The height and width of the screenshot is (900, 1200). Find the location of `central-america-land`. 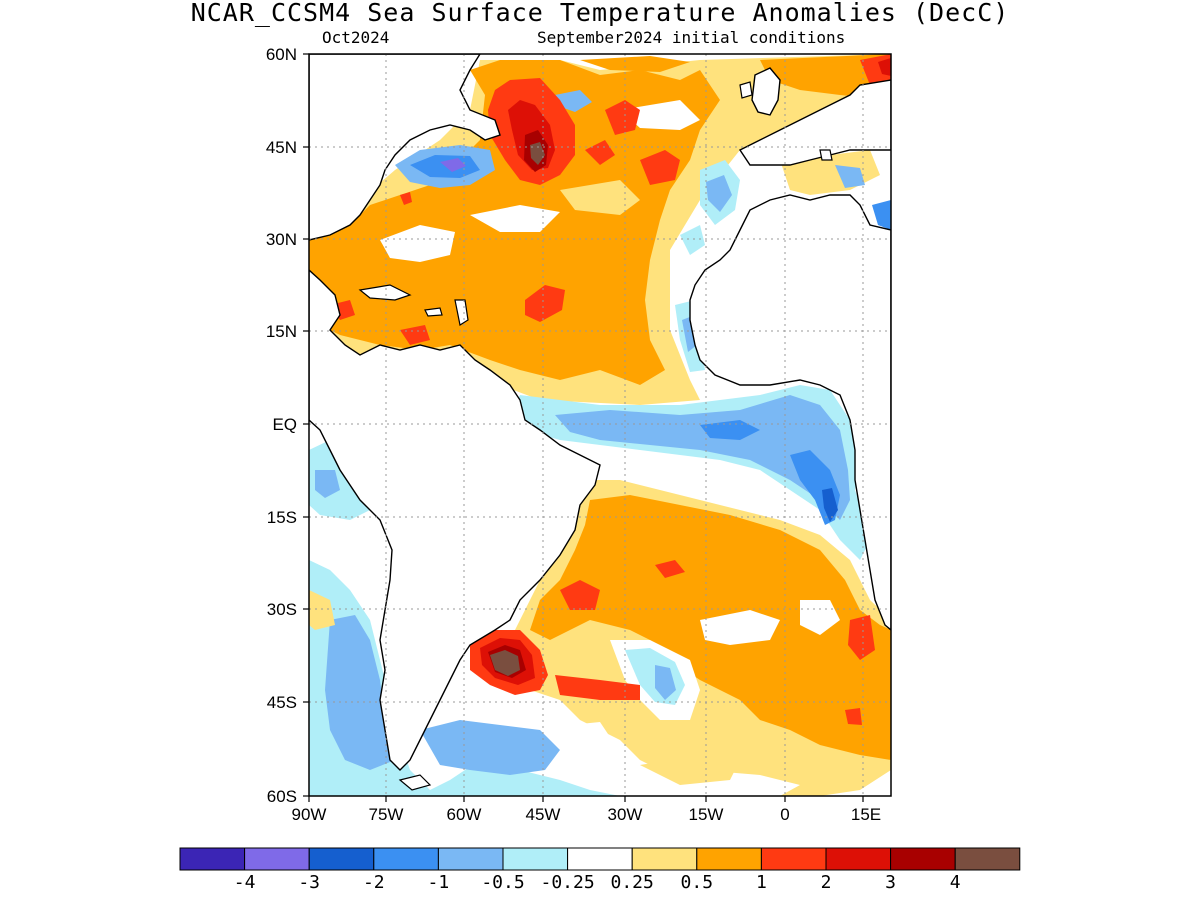

central-america-land is located at coordinates (455, 520).